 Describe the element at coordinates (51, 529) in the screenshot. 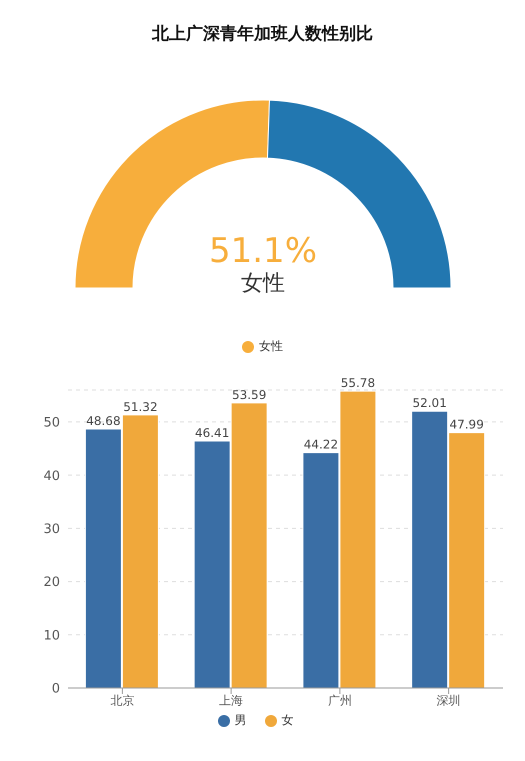

I see `y-tick-label: 30` at that location.